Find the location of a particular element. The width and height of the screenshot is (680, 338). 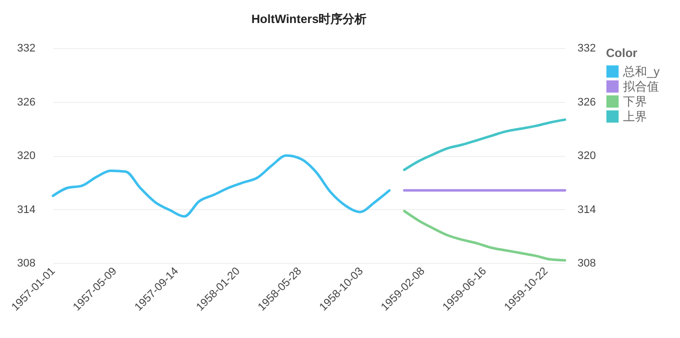

legend-label: 下界 is located at coordinates (635, 101).